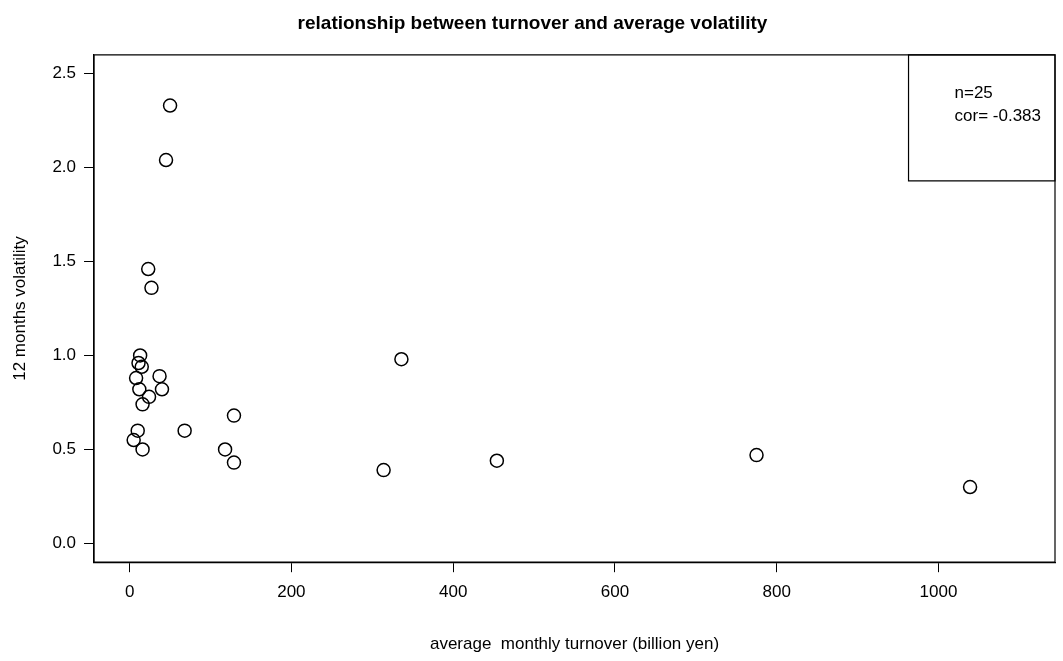 Image resolution: width=1063 pixels, height=661 pixels. What do you see at coordinates (19, 308) in the screenshot?
I see `y-axis-title: 12 months volatility` at bounding box center [19, 308].